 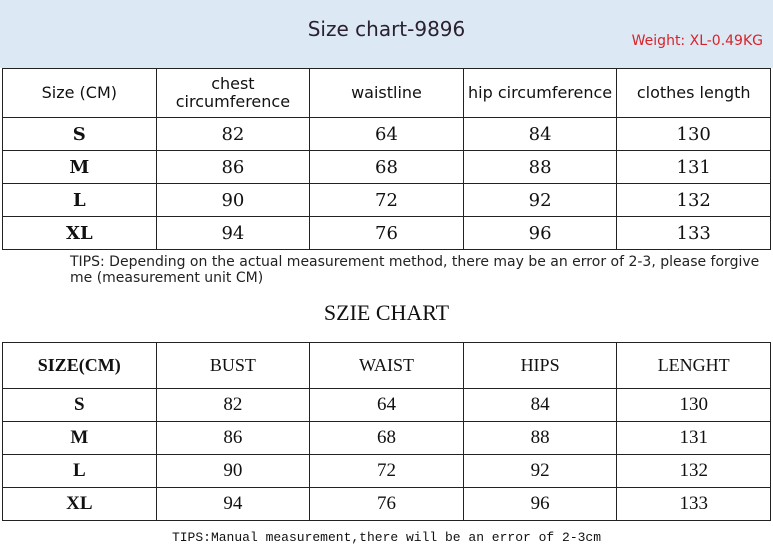 What do you see at coordinates (233, 93) in the screenshot?
I see `column-header: chest circumference` at bounding box center [233, 93].